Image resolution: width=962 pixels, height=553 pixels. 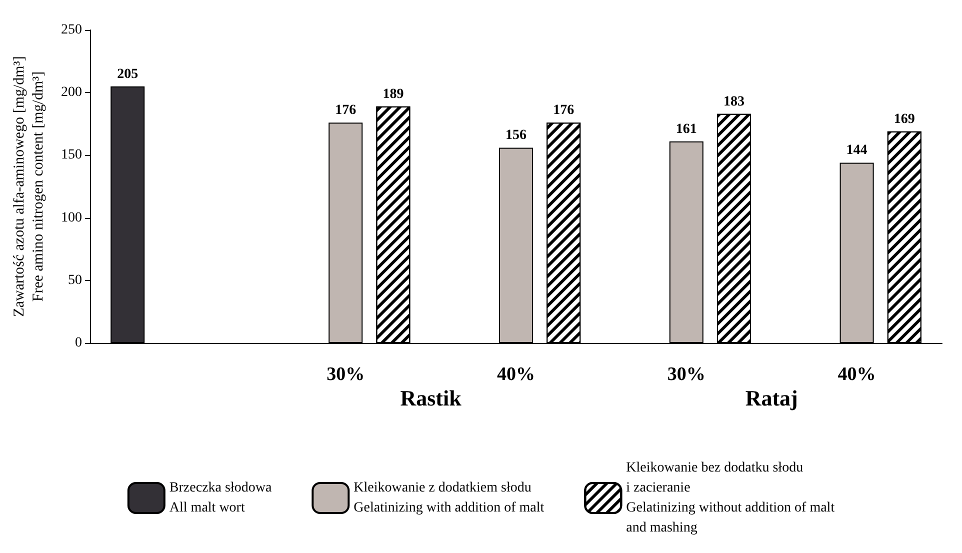 I want to click on data-label: 169, so click(x=904, y=119).